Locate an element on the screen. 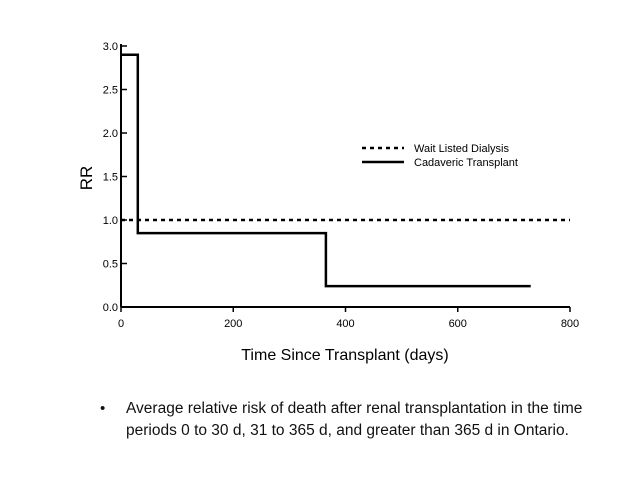  x-tick-label: 600 is located at coordinates (458, 324).